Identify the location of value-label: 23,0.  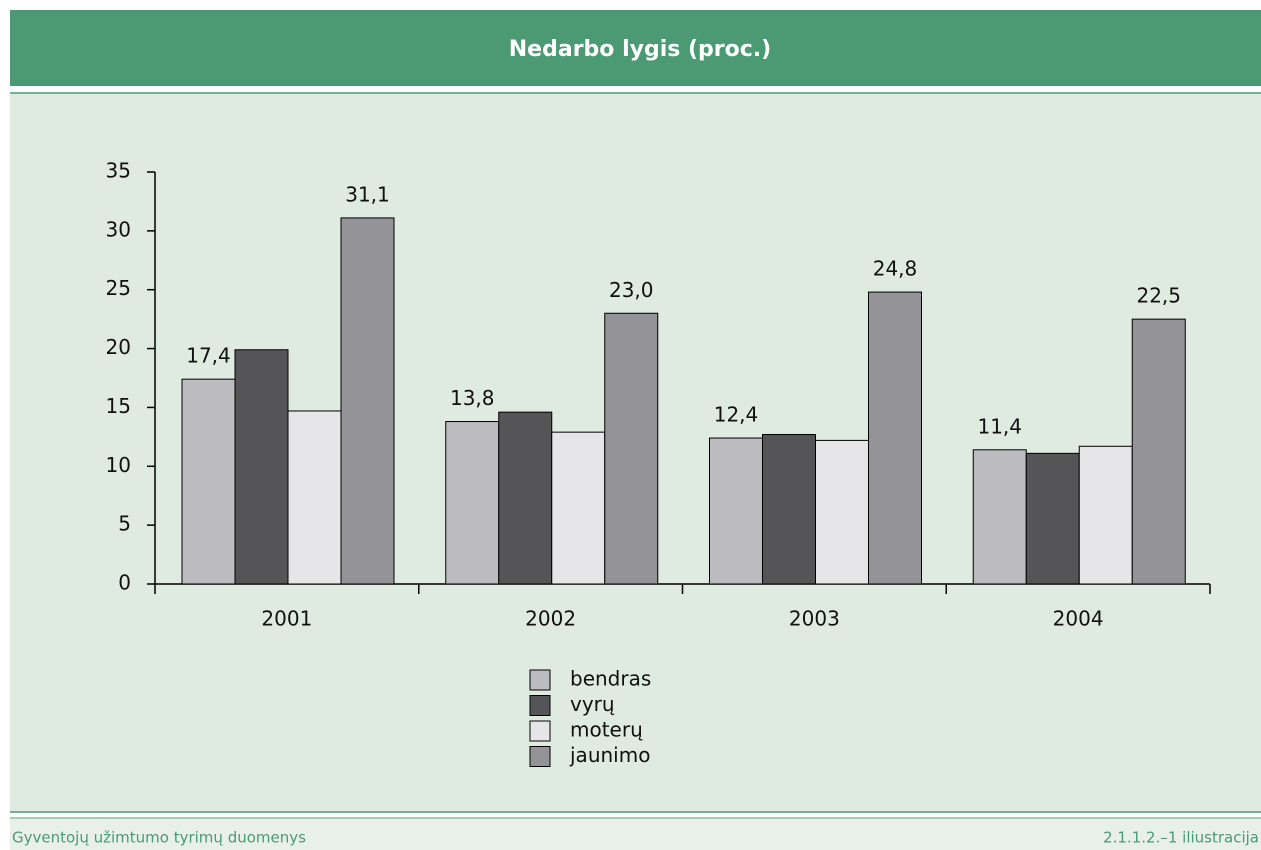
(631, 290).